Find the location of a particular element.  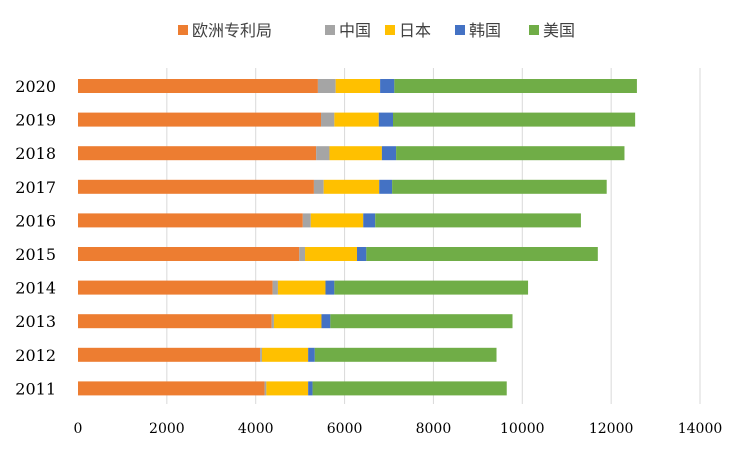

y-tick-label: 2011 is located at coordinates (35, 388).